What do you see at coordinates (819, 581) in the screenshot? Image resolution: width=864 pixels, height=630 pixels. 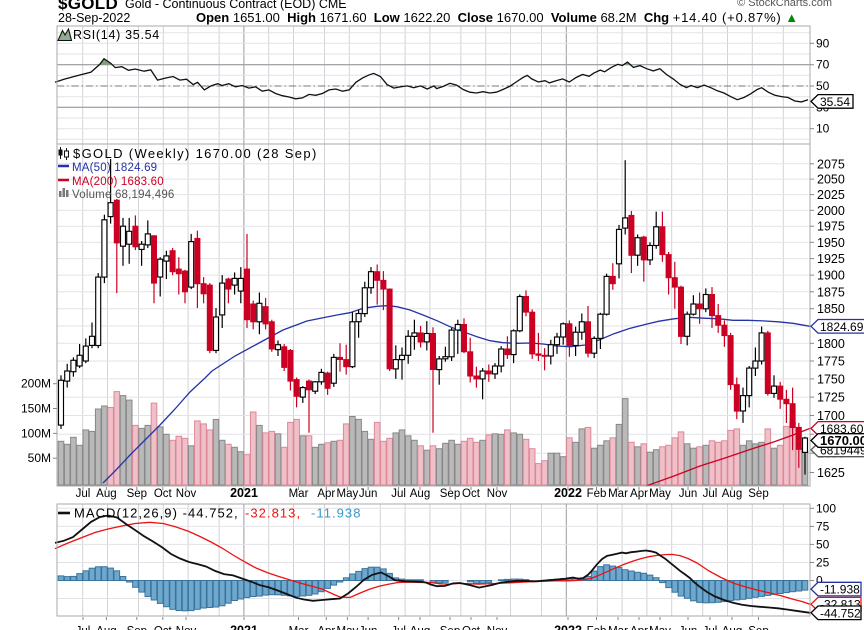 I see `svg-text: 0` at bounding box center [819, 581].